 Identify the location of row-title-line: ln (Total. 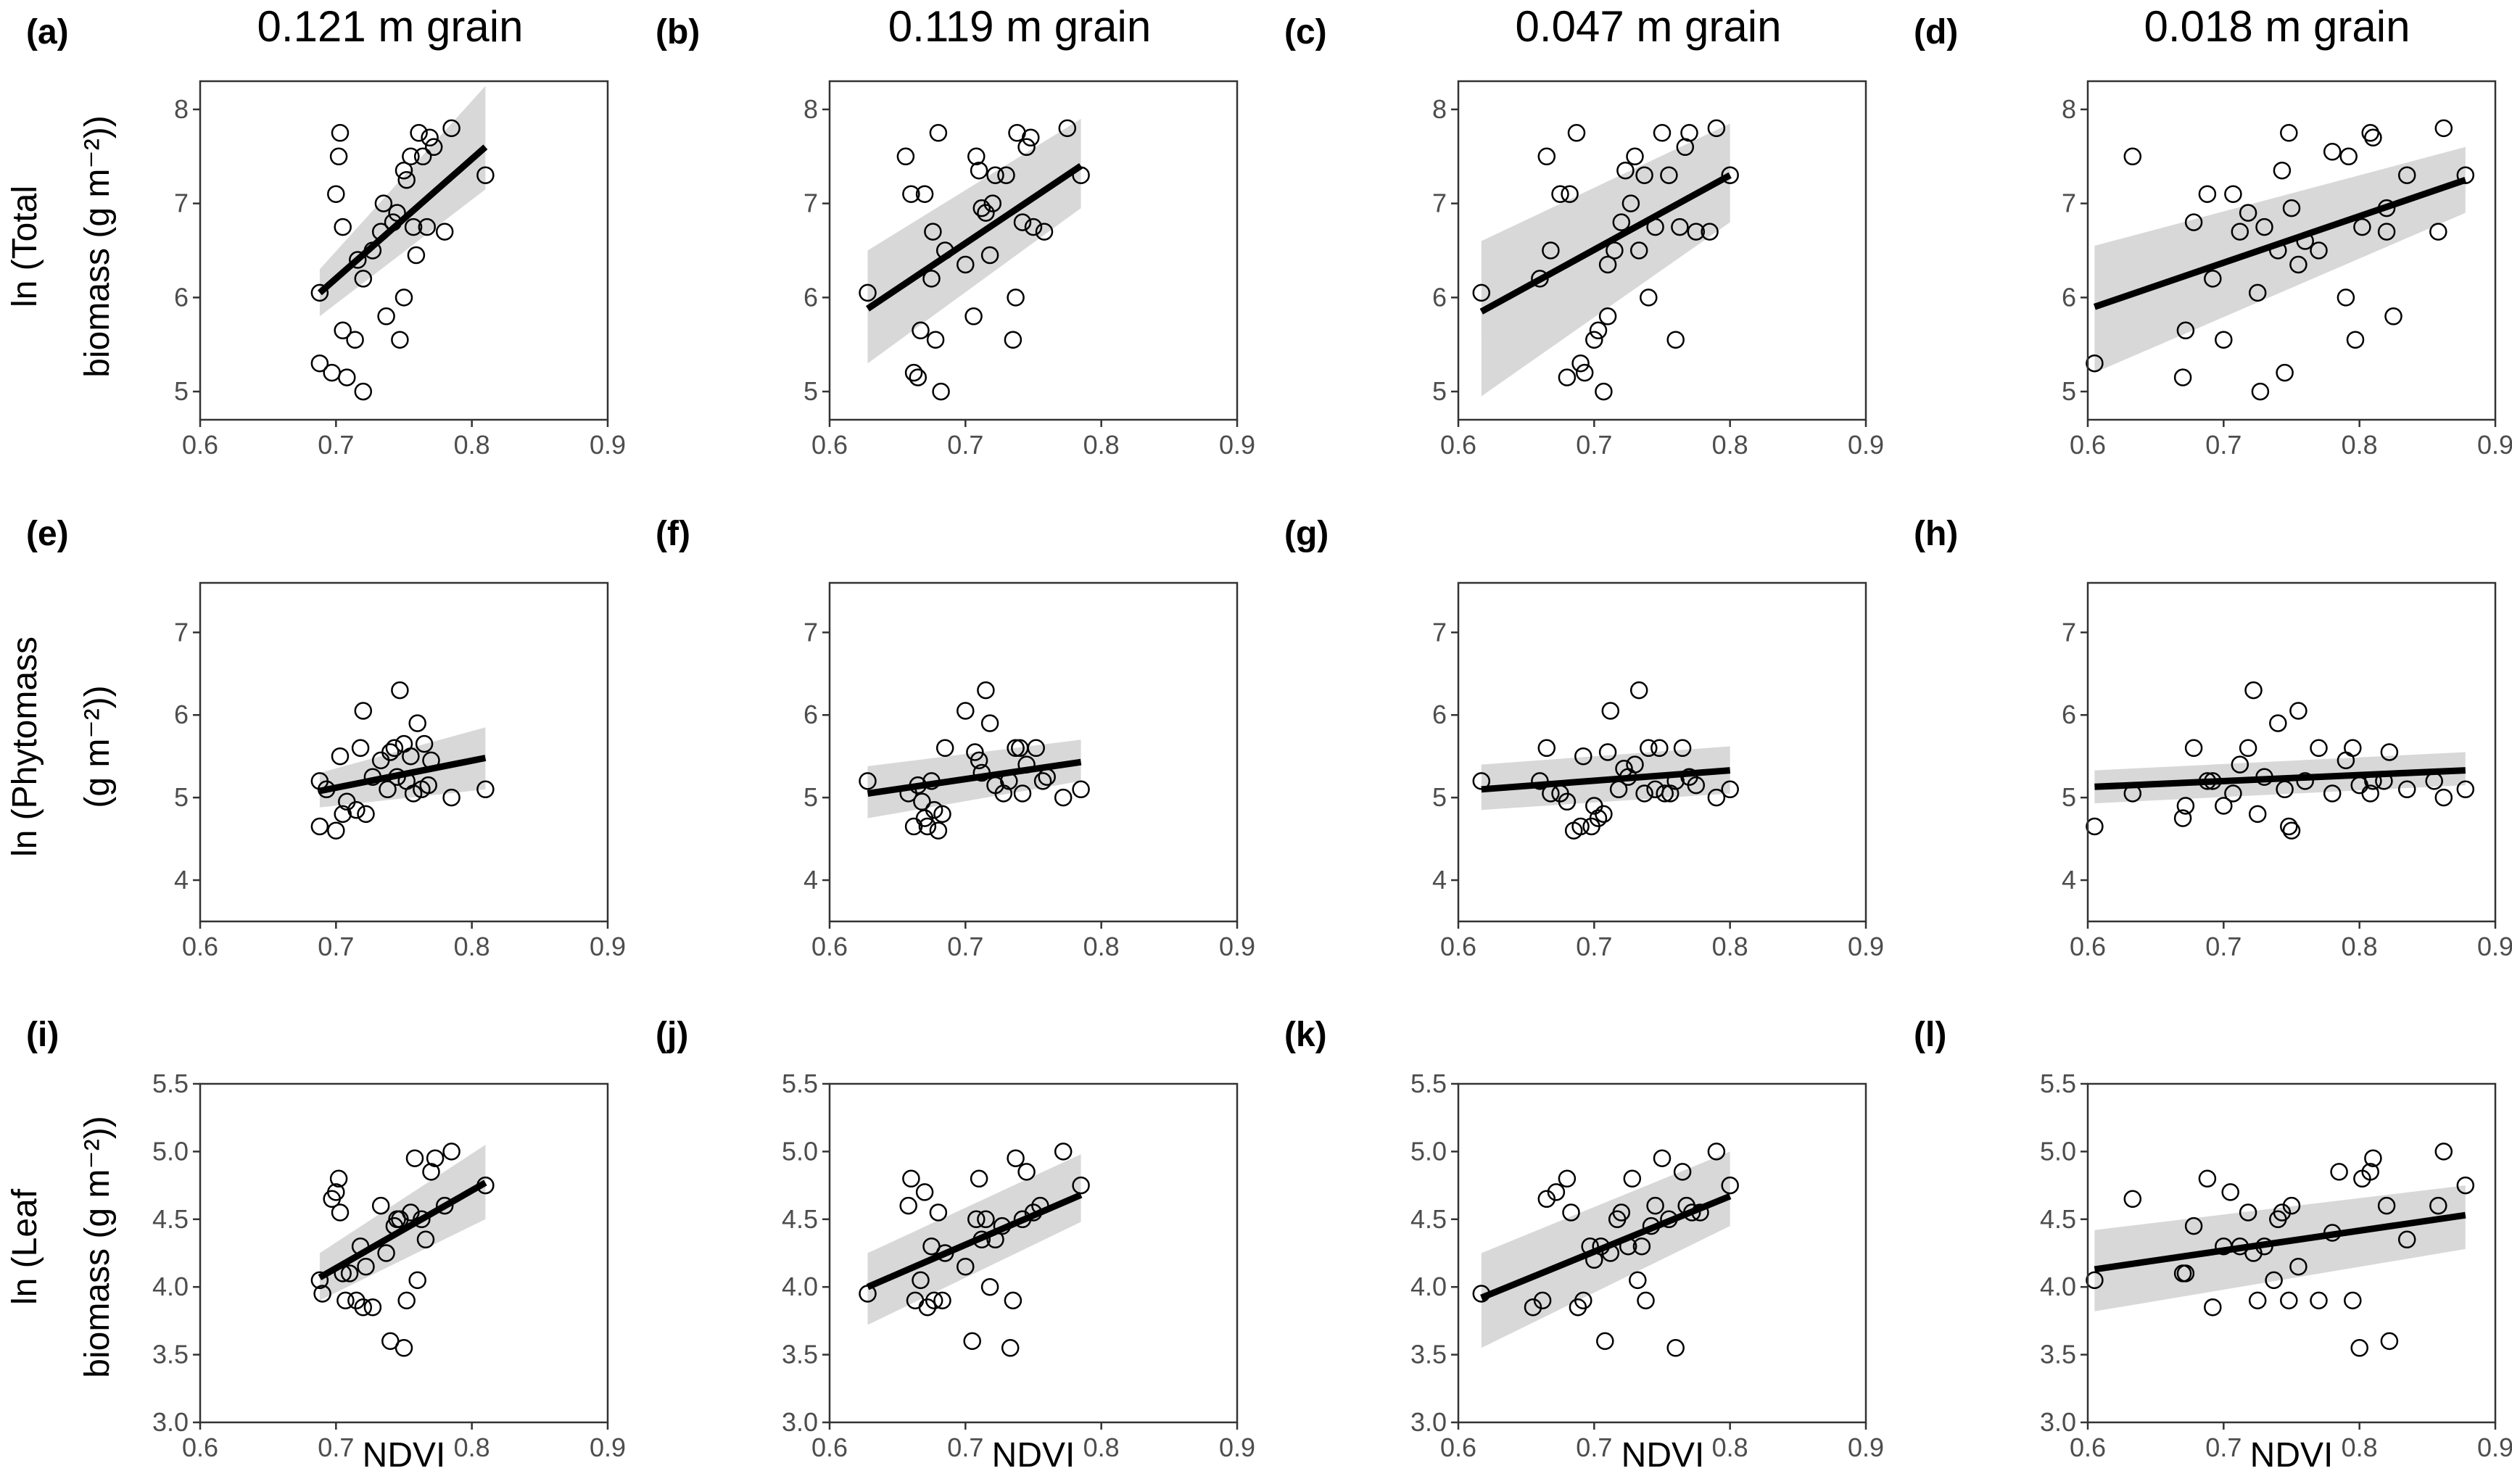
(25, 247).